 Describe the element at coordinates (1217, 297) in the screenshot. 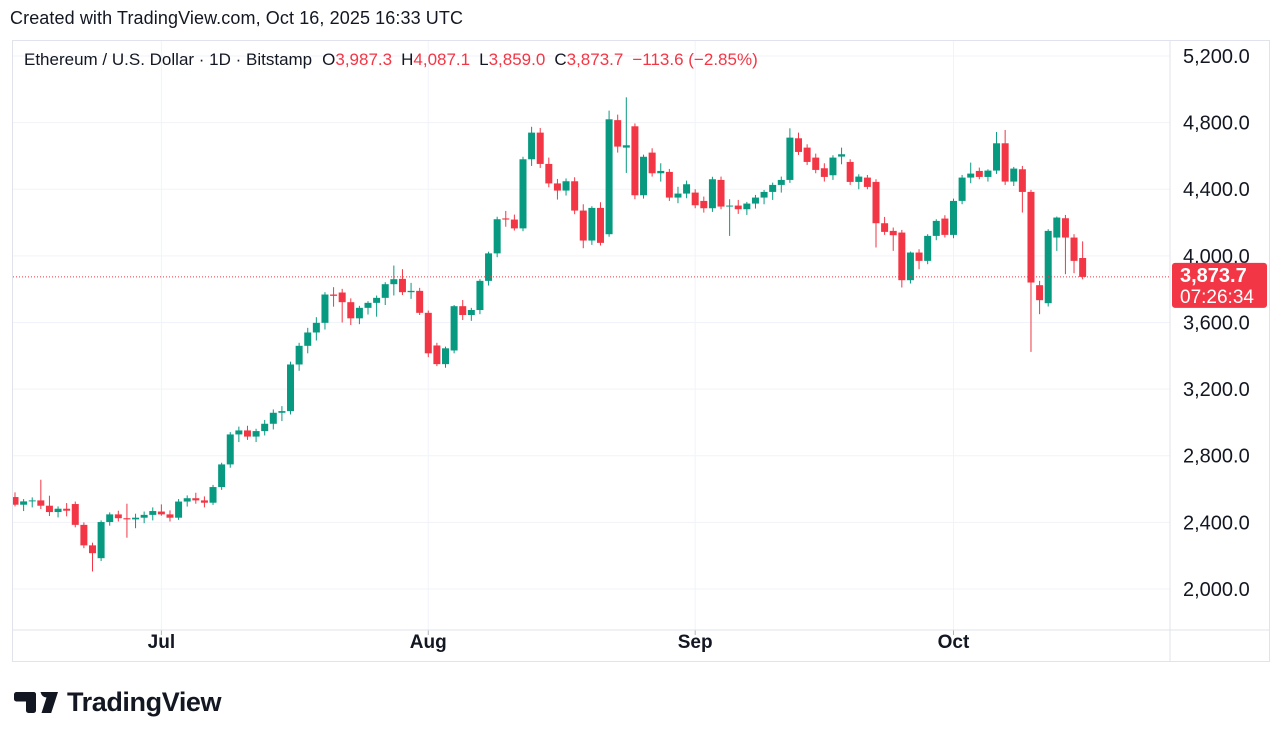

I see `bar-countdown: 07:26:34` at that location.